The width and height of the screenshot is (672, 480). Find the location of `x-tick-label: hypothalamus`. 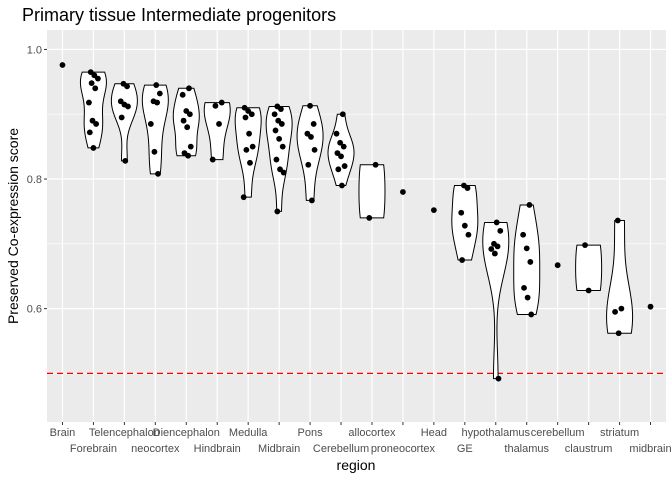

x-tick-label: hypothalamus is located at coordinates (496, 433).